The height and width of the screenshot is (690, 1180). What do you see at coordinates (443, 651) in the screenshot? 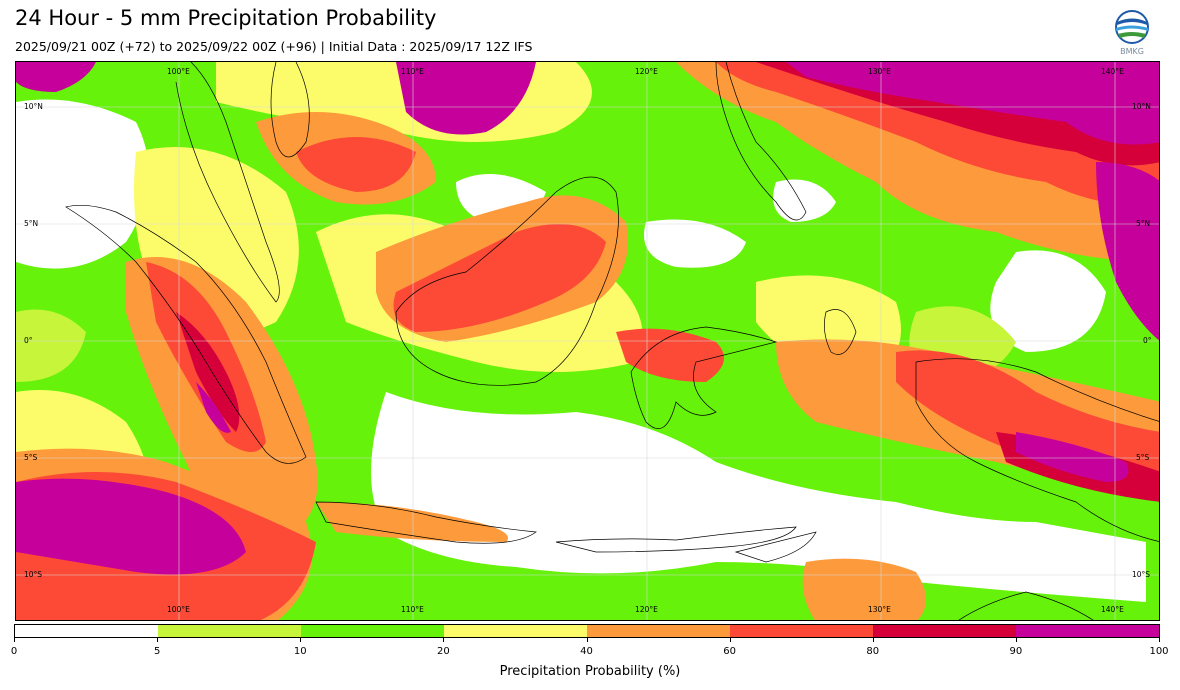
I see `colorbar-tick-label: 20` at bounding box center [443, 651].